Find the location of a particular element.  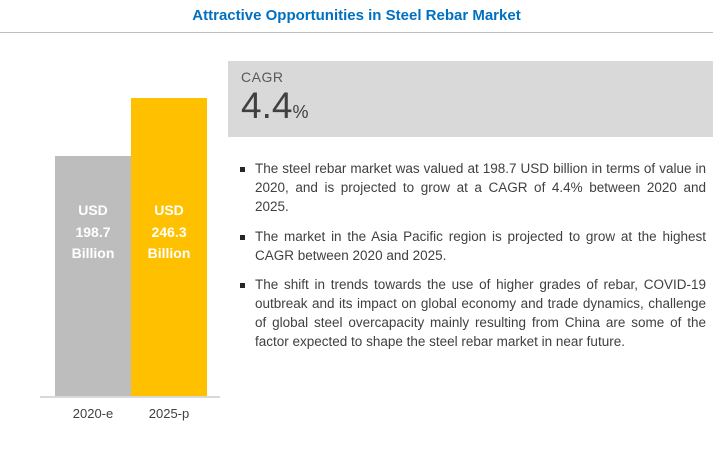

cagr-box: CAGR 4.4% is located at coordinates (470, 99).